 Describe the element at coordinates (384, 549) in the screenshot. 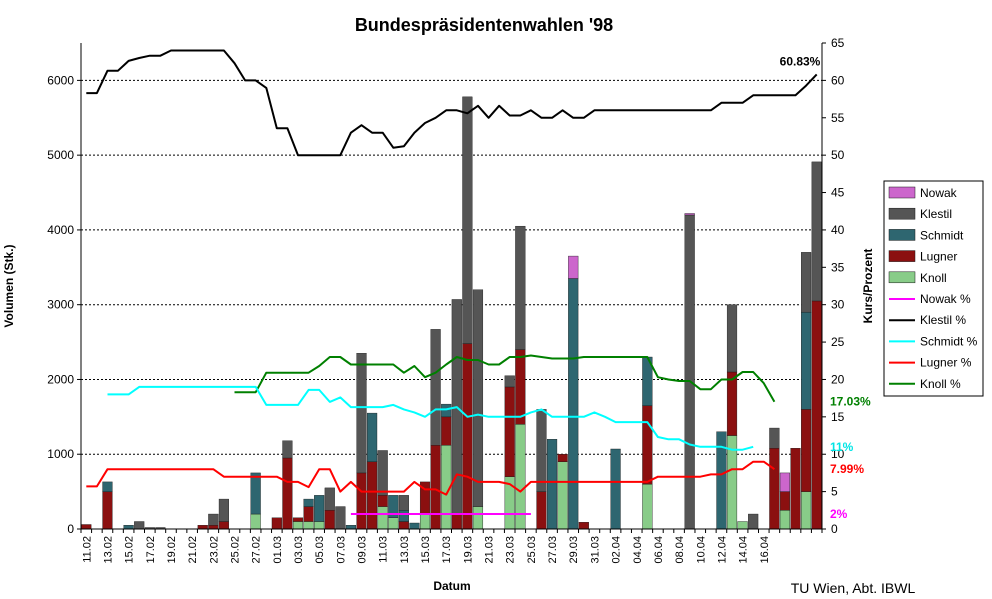

I see `x-tick-label: 11.03` at that location.